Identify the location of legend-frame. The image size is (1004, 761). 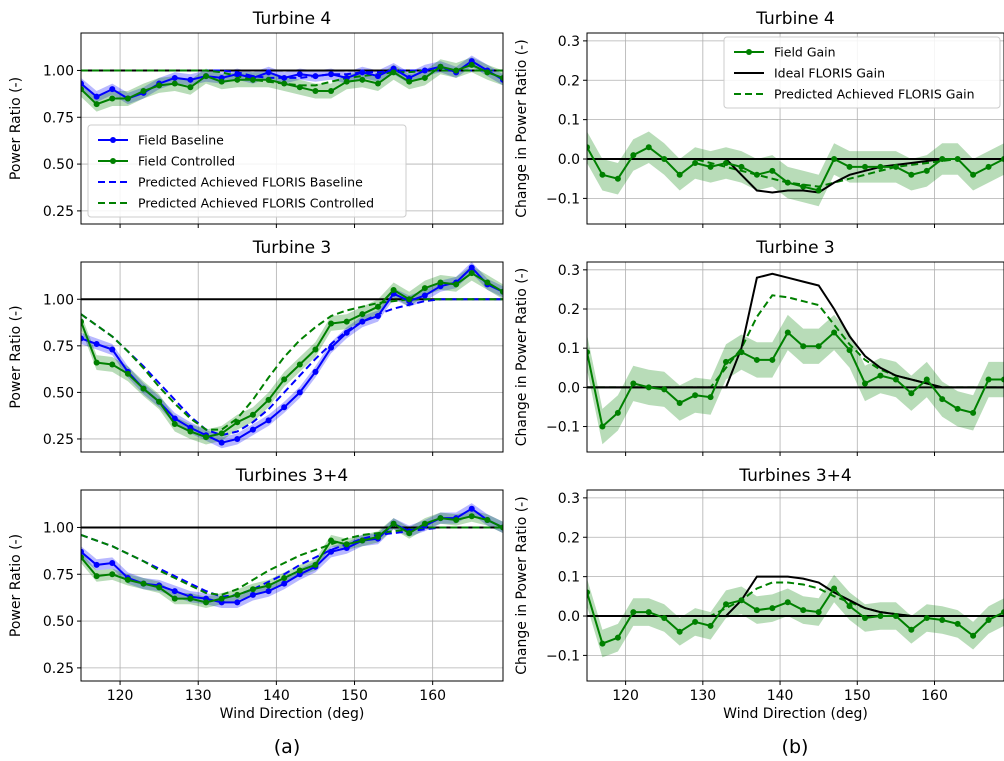
(862, 72).